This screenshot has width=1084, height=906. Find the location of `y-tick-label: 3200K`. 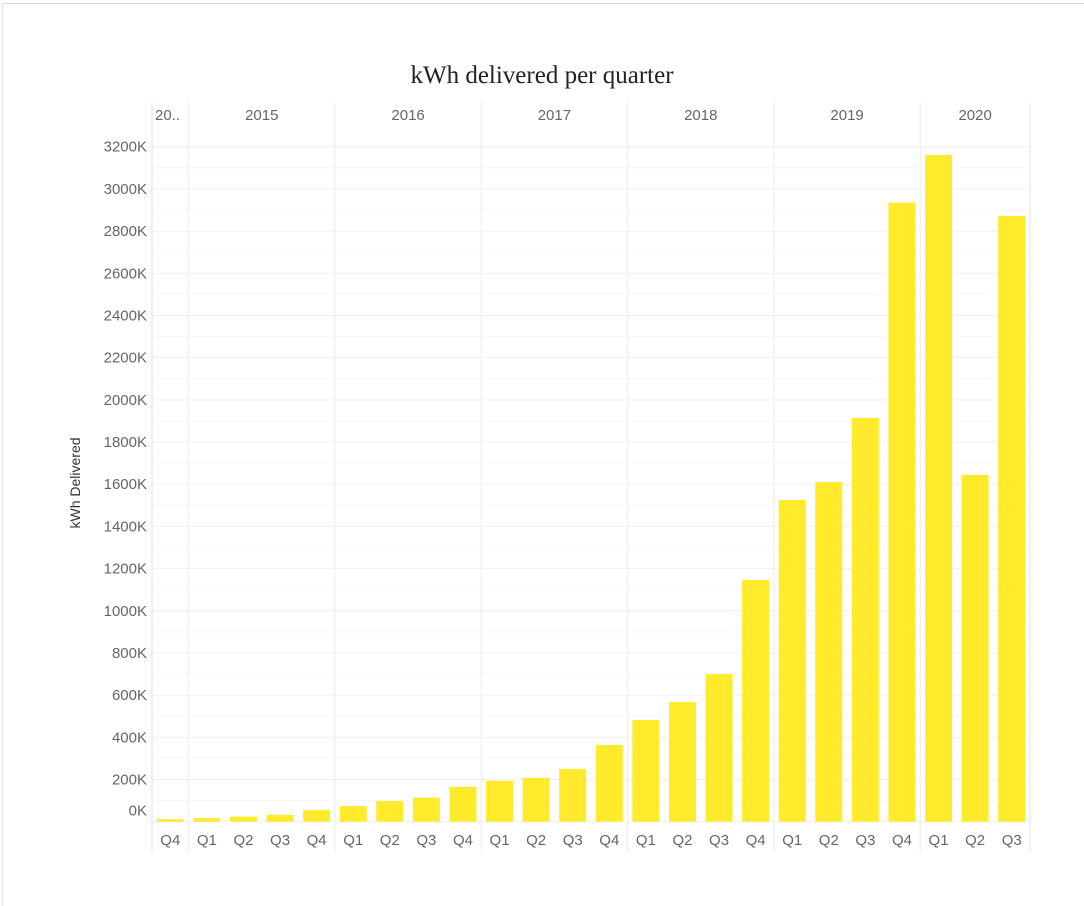

y-tick-label: 3200K is located at coordinates (125, 147).